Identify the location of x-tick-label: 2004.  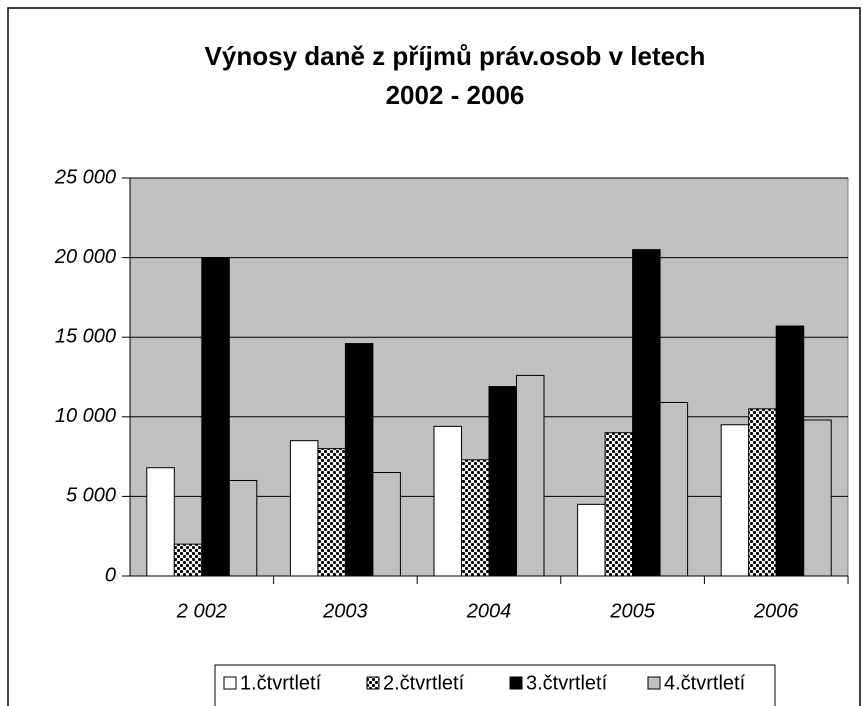
(489, 611).